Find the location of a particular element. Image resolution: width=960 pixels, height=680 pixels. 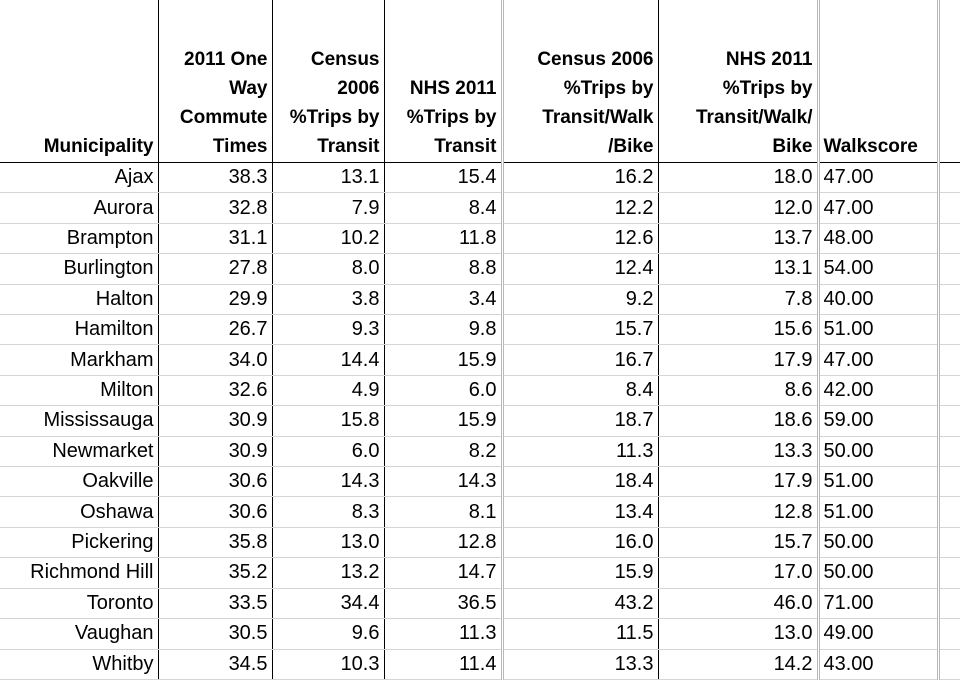

nhs-2011-transit-cell: 14.3 is located at coordinates (444, 482).